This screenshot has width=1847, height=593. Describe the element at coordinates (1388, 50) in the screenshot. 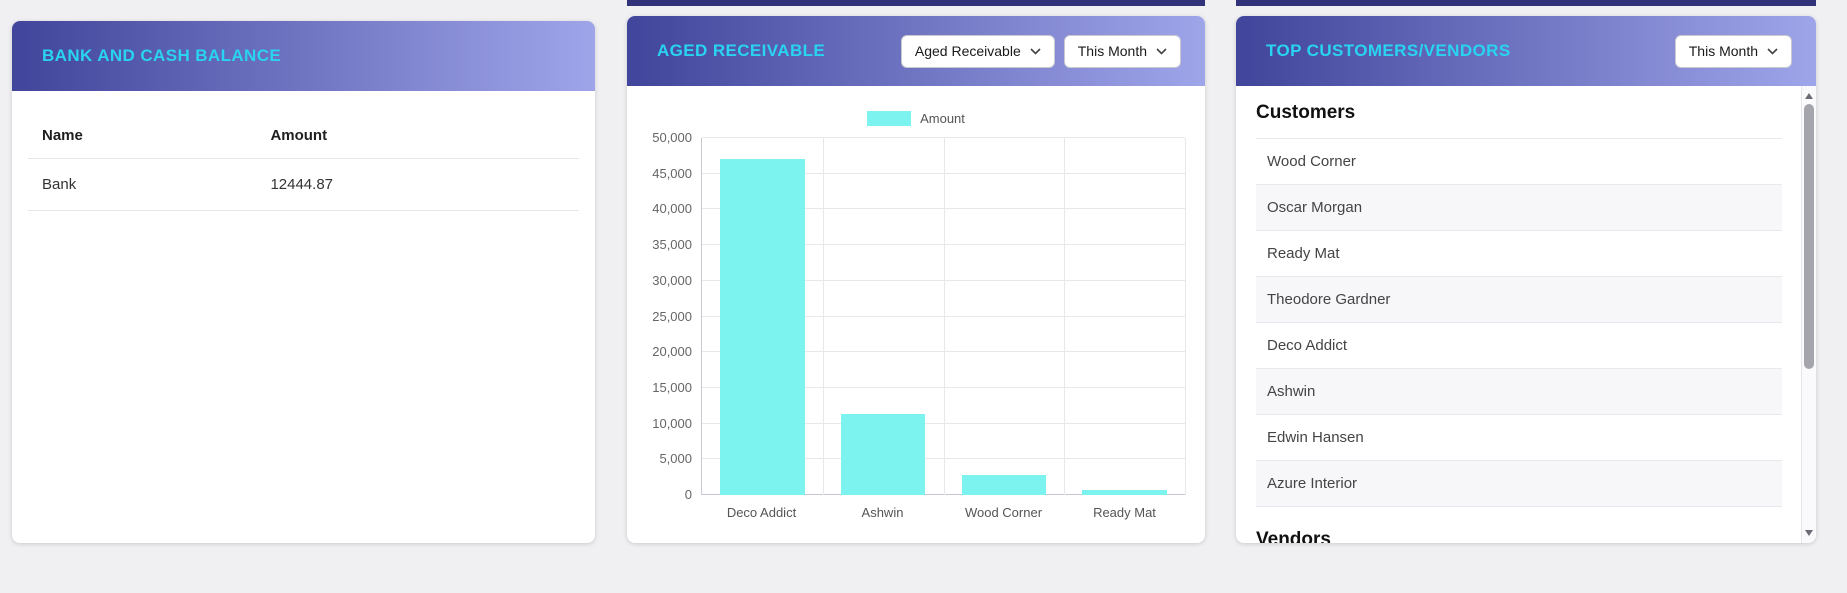

I see `top-card-title: TOP CUSTOMERS/VENDORS` at that location.